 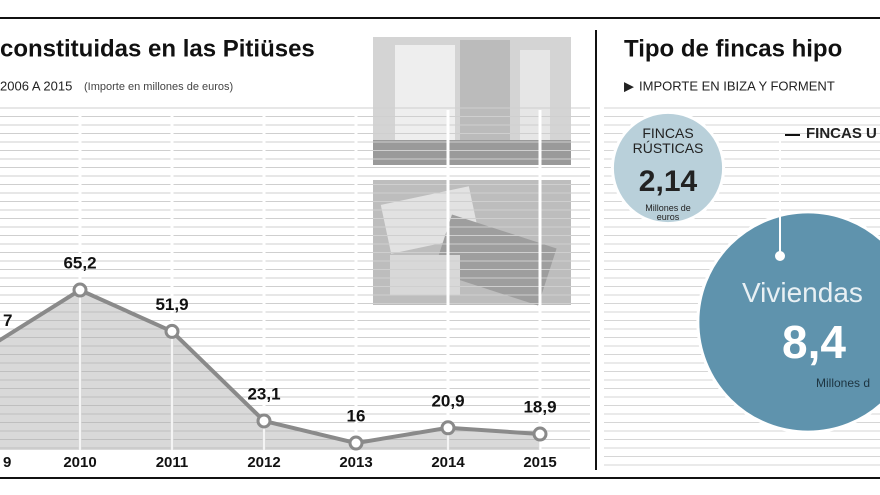 What do you see at coordinates (733, 48) in the screenshot?
I see `chart-title: Tipo de fincas hipo` at bounding box center [733, 48].